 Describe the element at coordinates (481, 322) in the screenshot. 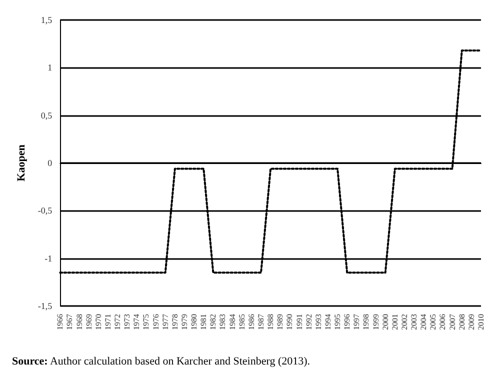

I see `x-tick-label: 2010` at that location.